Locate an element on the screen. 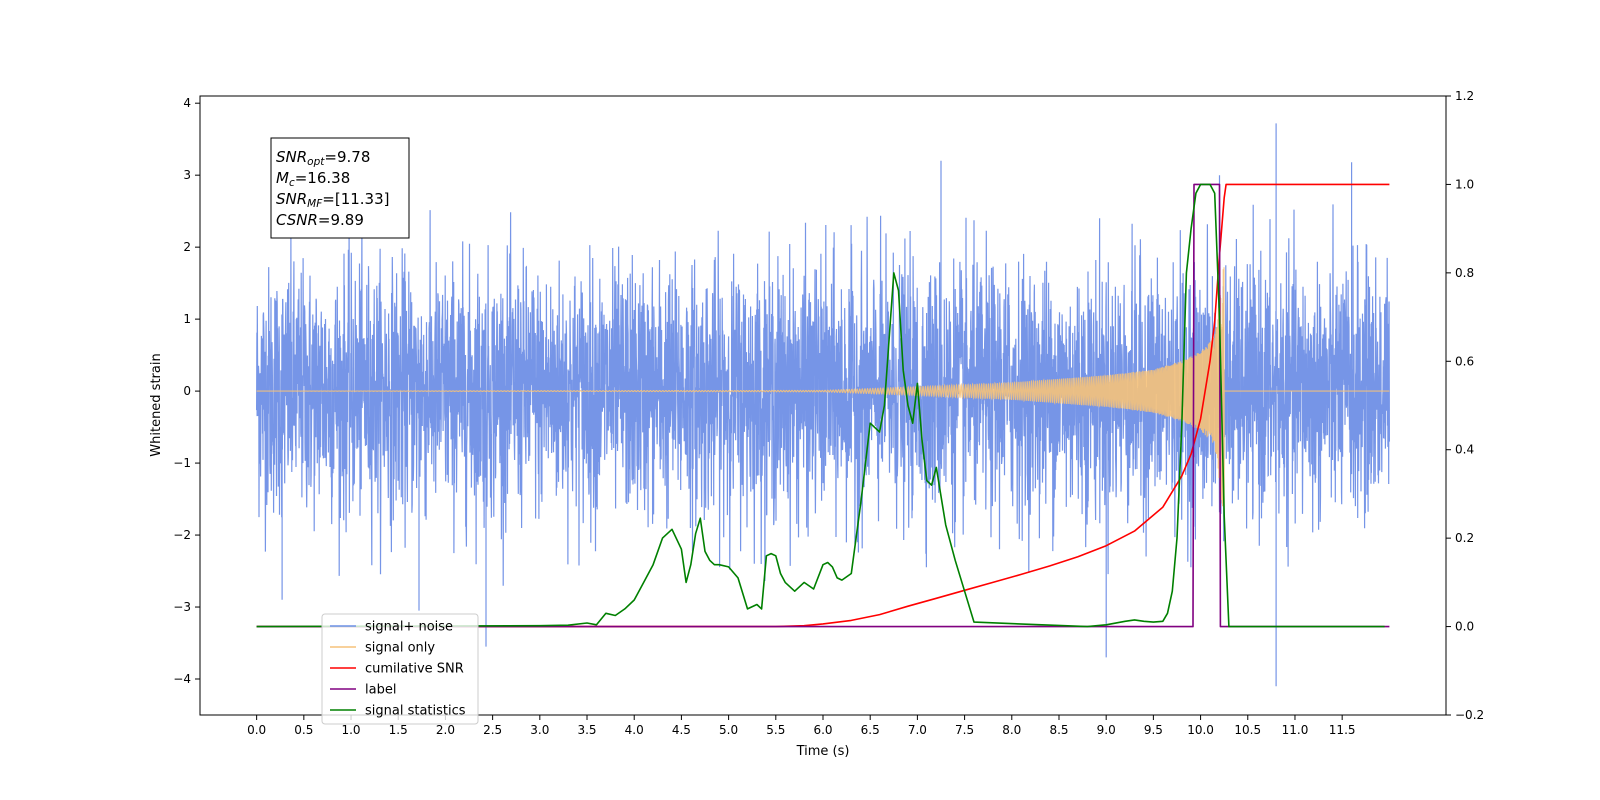 This screenshot has height=800, width=1600. legend-entry: signal+ noise is located at coordinates (391, 627).